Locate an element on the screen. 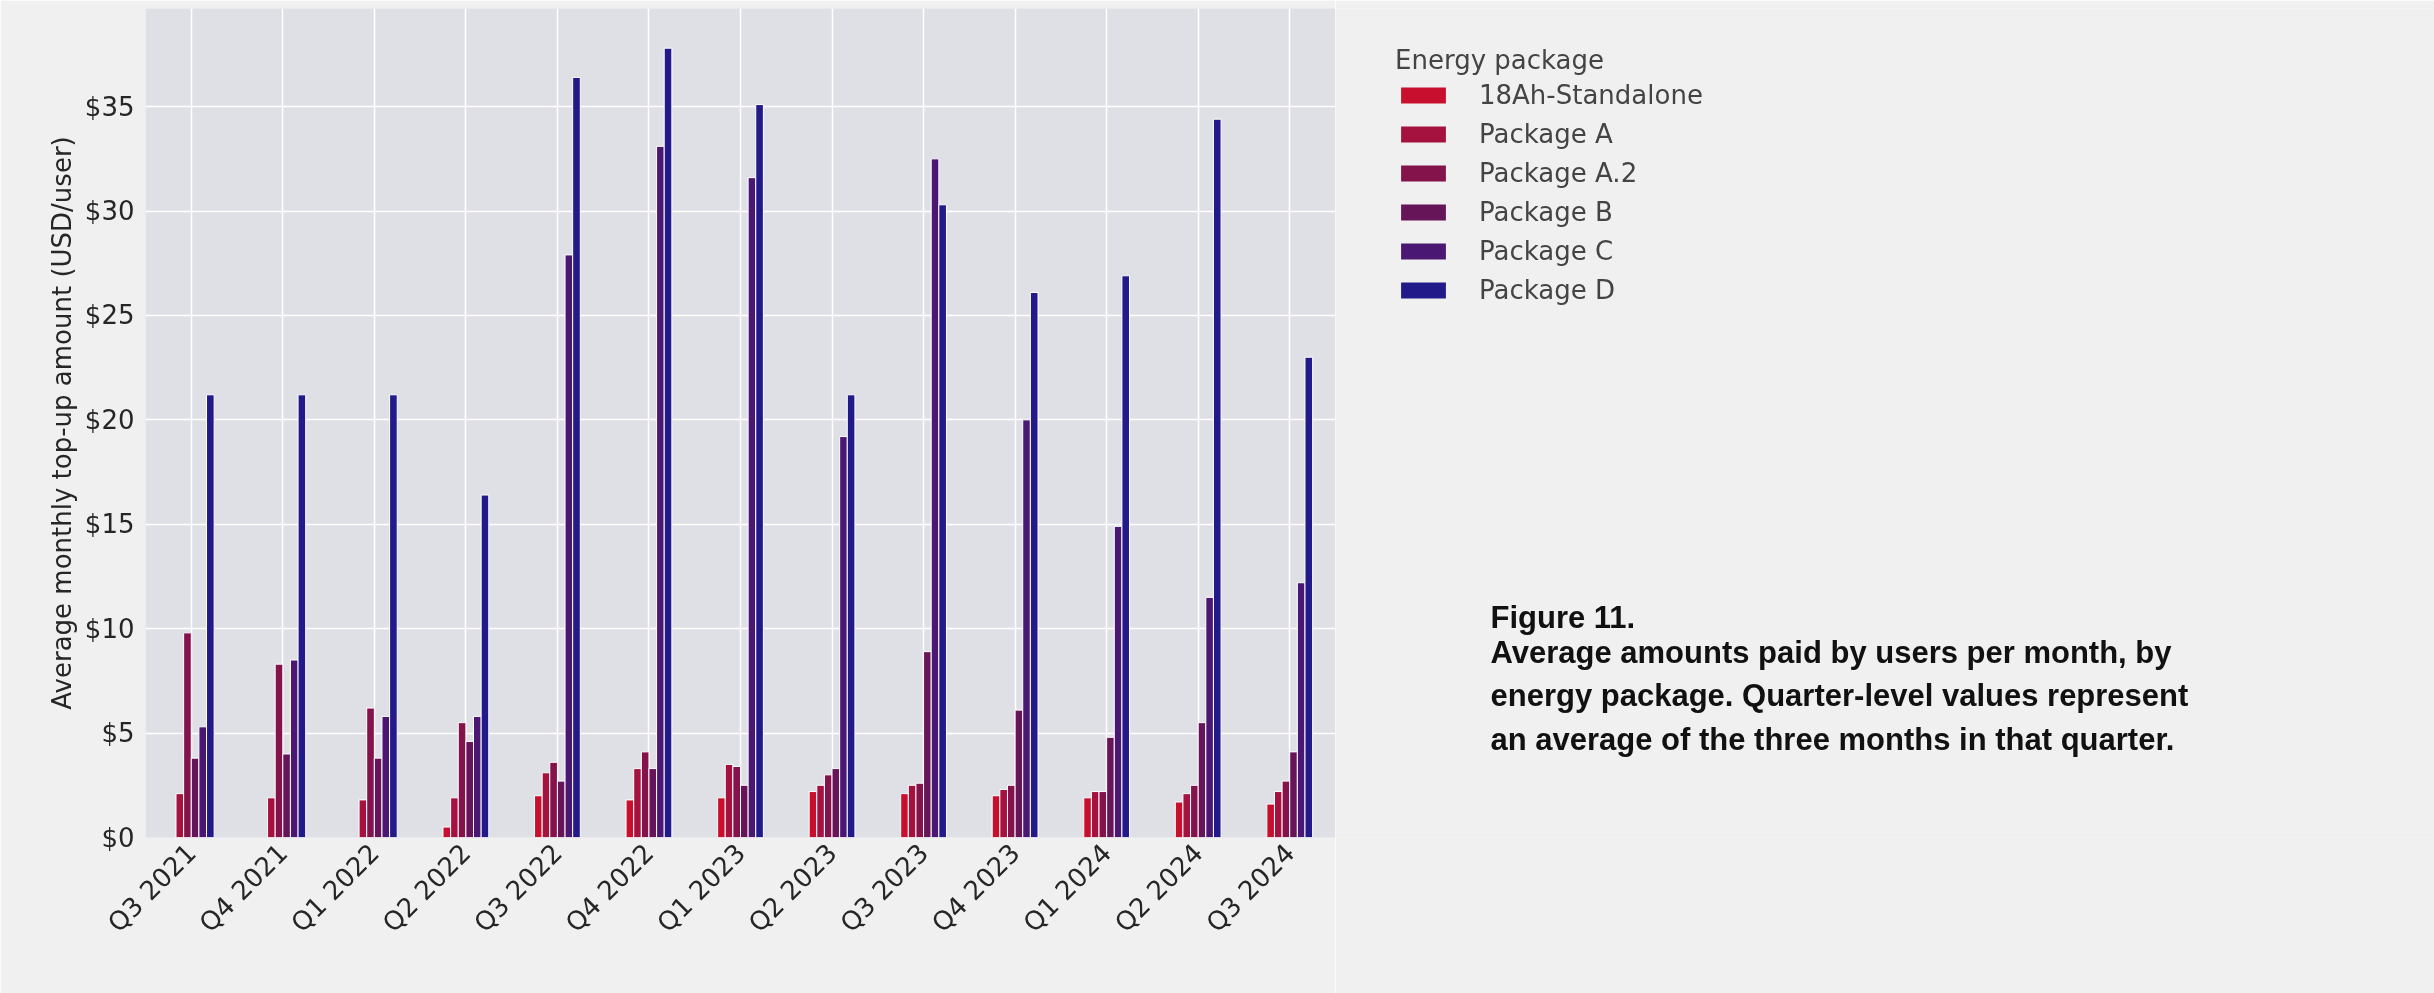  y-tick-label: $20 is located at coordinates (109, 419).